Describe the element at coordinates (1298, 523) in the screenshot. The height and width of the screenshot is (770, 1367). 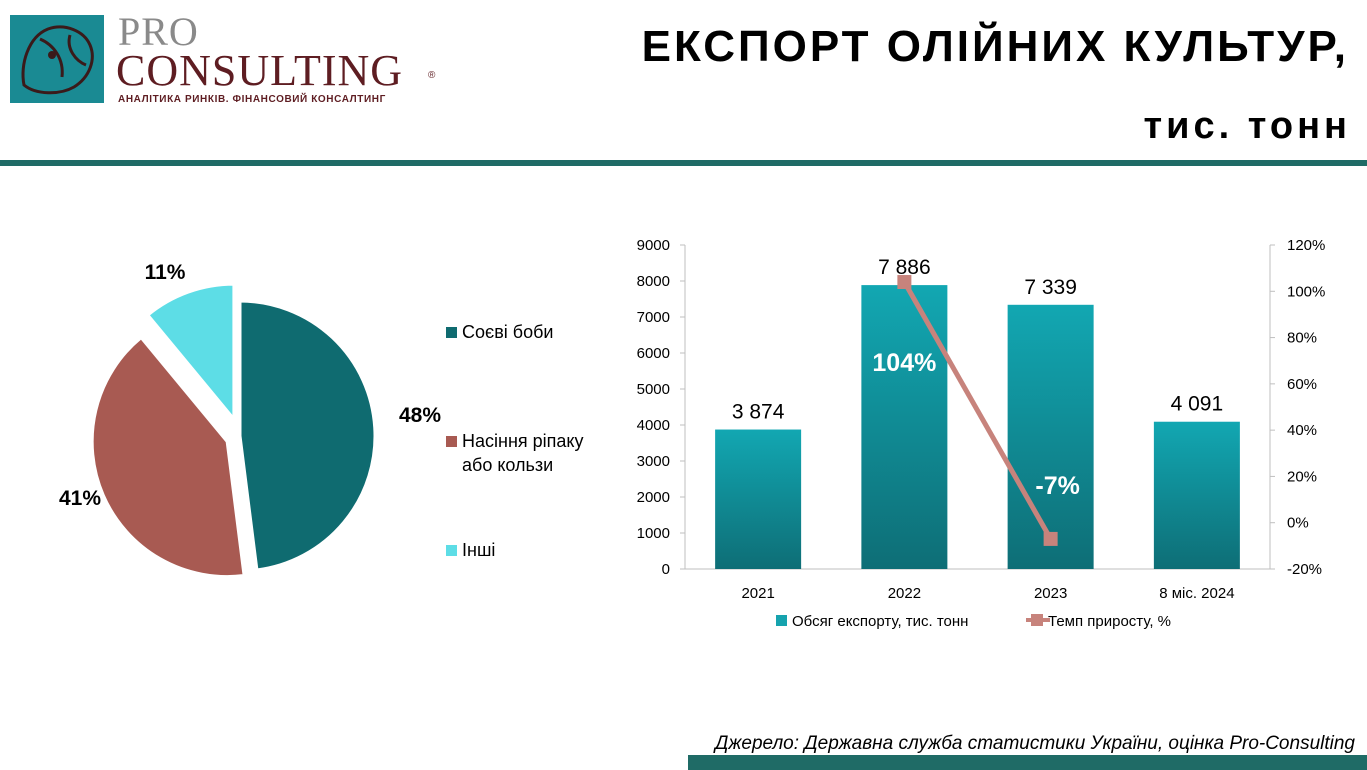
I see `y2-tick-label: 0%` at that location.